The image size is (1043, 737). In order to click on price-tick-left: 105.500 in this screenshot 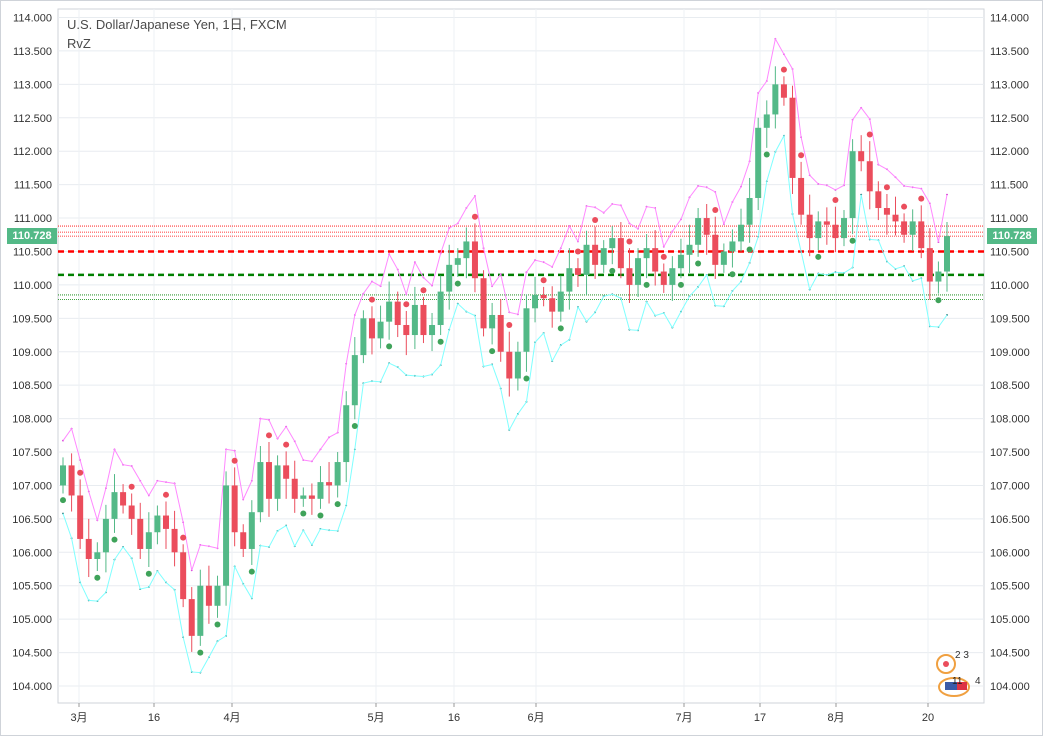, I will do `click(32, 587)`.